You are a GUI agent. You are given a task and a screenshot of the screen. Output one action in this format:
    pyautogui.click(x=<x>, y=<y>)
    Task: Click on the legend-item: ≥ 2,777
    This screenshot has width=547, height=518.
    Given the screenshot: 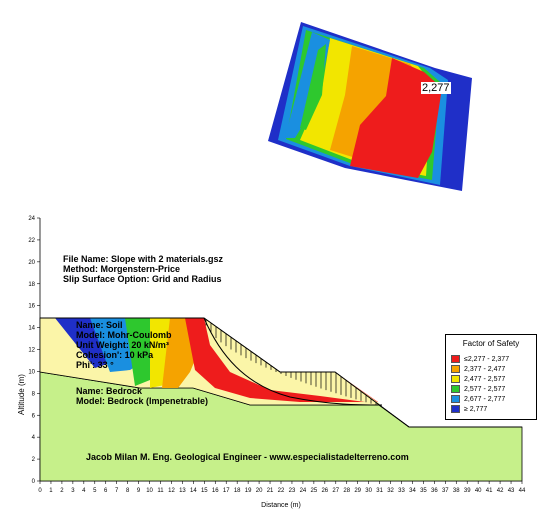 What is the action you would take?
    pyautogui.click(x=493, y=409)
    